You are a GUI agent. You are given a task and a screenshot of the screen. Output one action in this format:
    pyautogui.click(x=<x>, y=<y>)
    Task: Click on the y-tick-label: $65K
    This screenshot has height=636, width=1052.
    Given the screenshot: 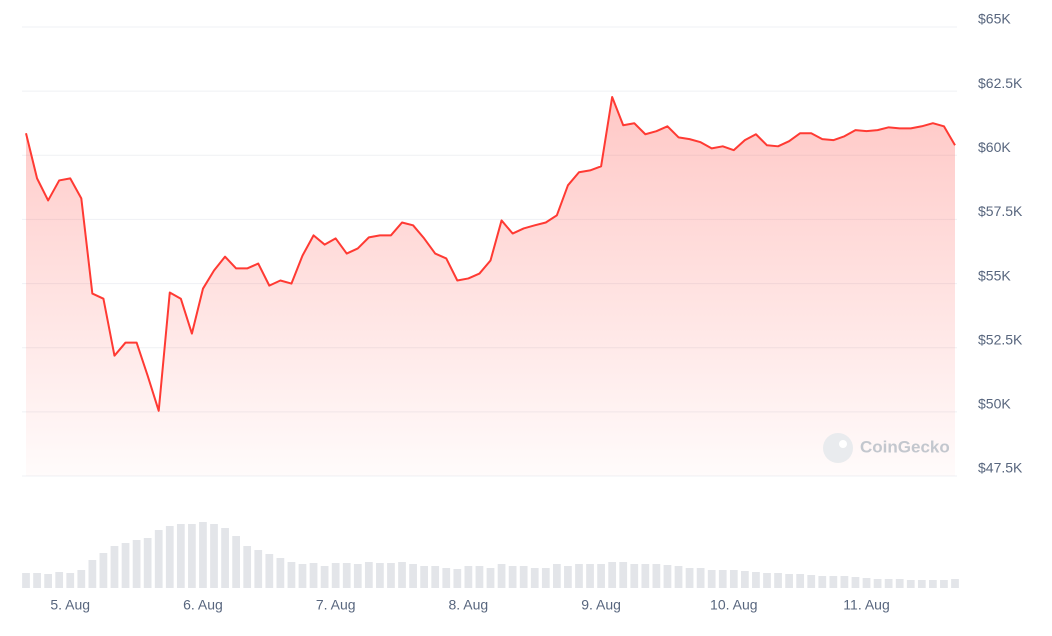 What is the action you would take?
    pyautogui.click(x=994, y=19)
    